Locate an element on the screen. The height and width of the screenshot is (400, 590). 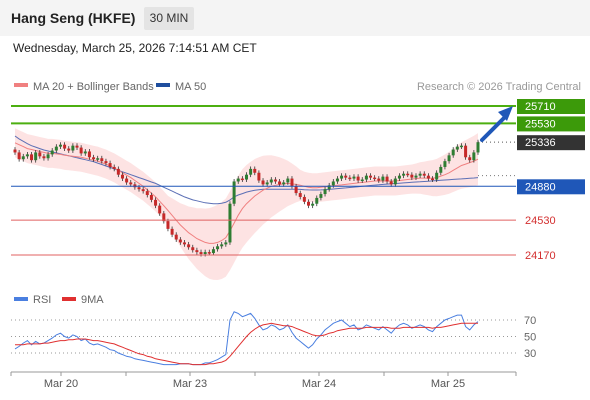
x-axis: Mar 20 Mar 23 Mar 24 Mar 25 is located at coordinates (263, 381).